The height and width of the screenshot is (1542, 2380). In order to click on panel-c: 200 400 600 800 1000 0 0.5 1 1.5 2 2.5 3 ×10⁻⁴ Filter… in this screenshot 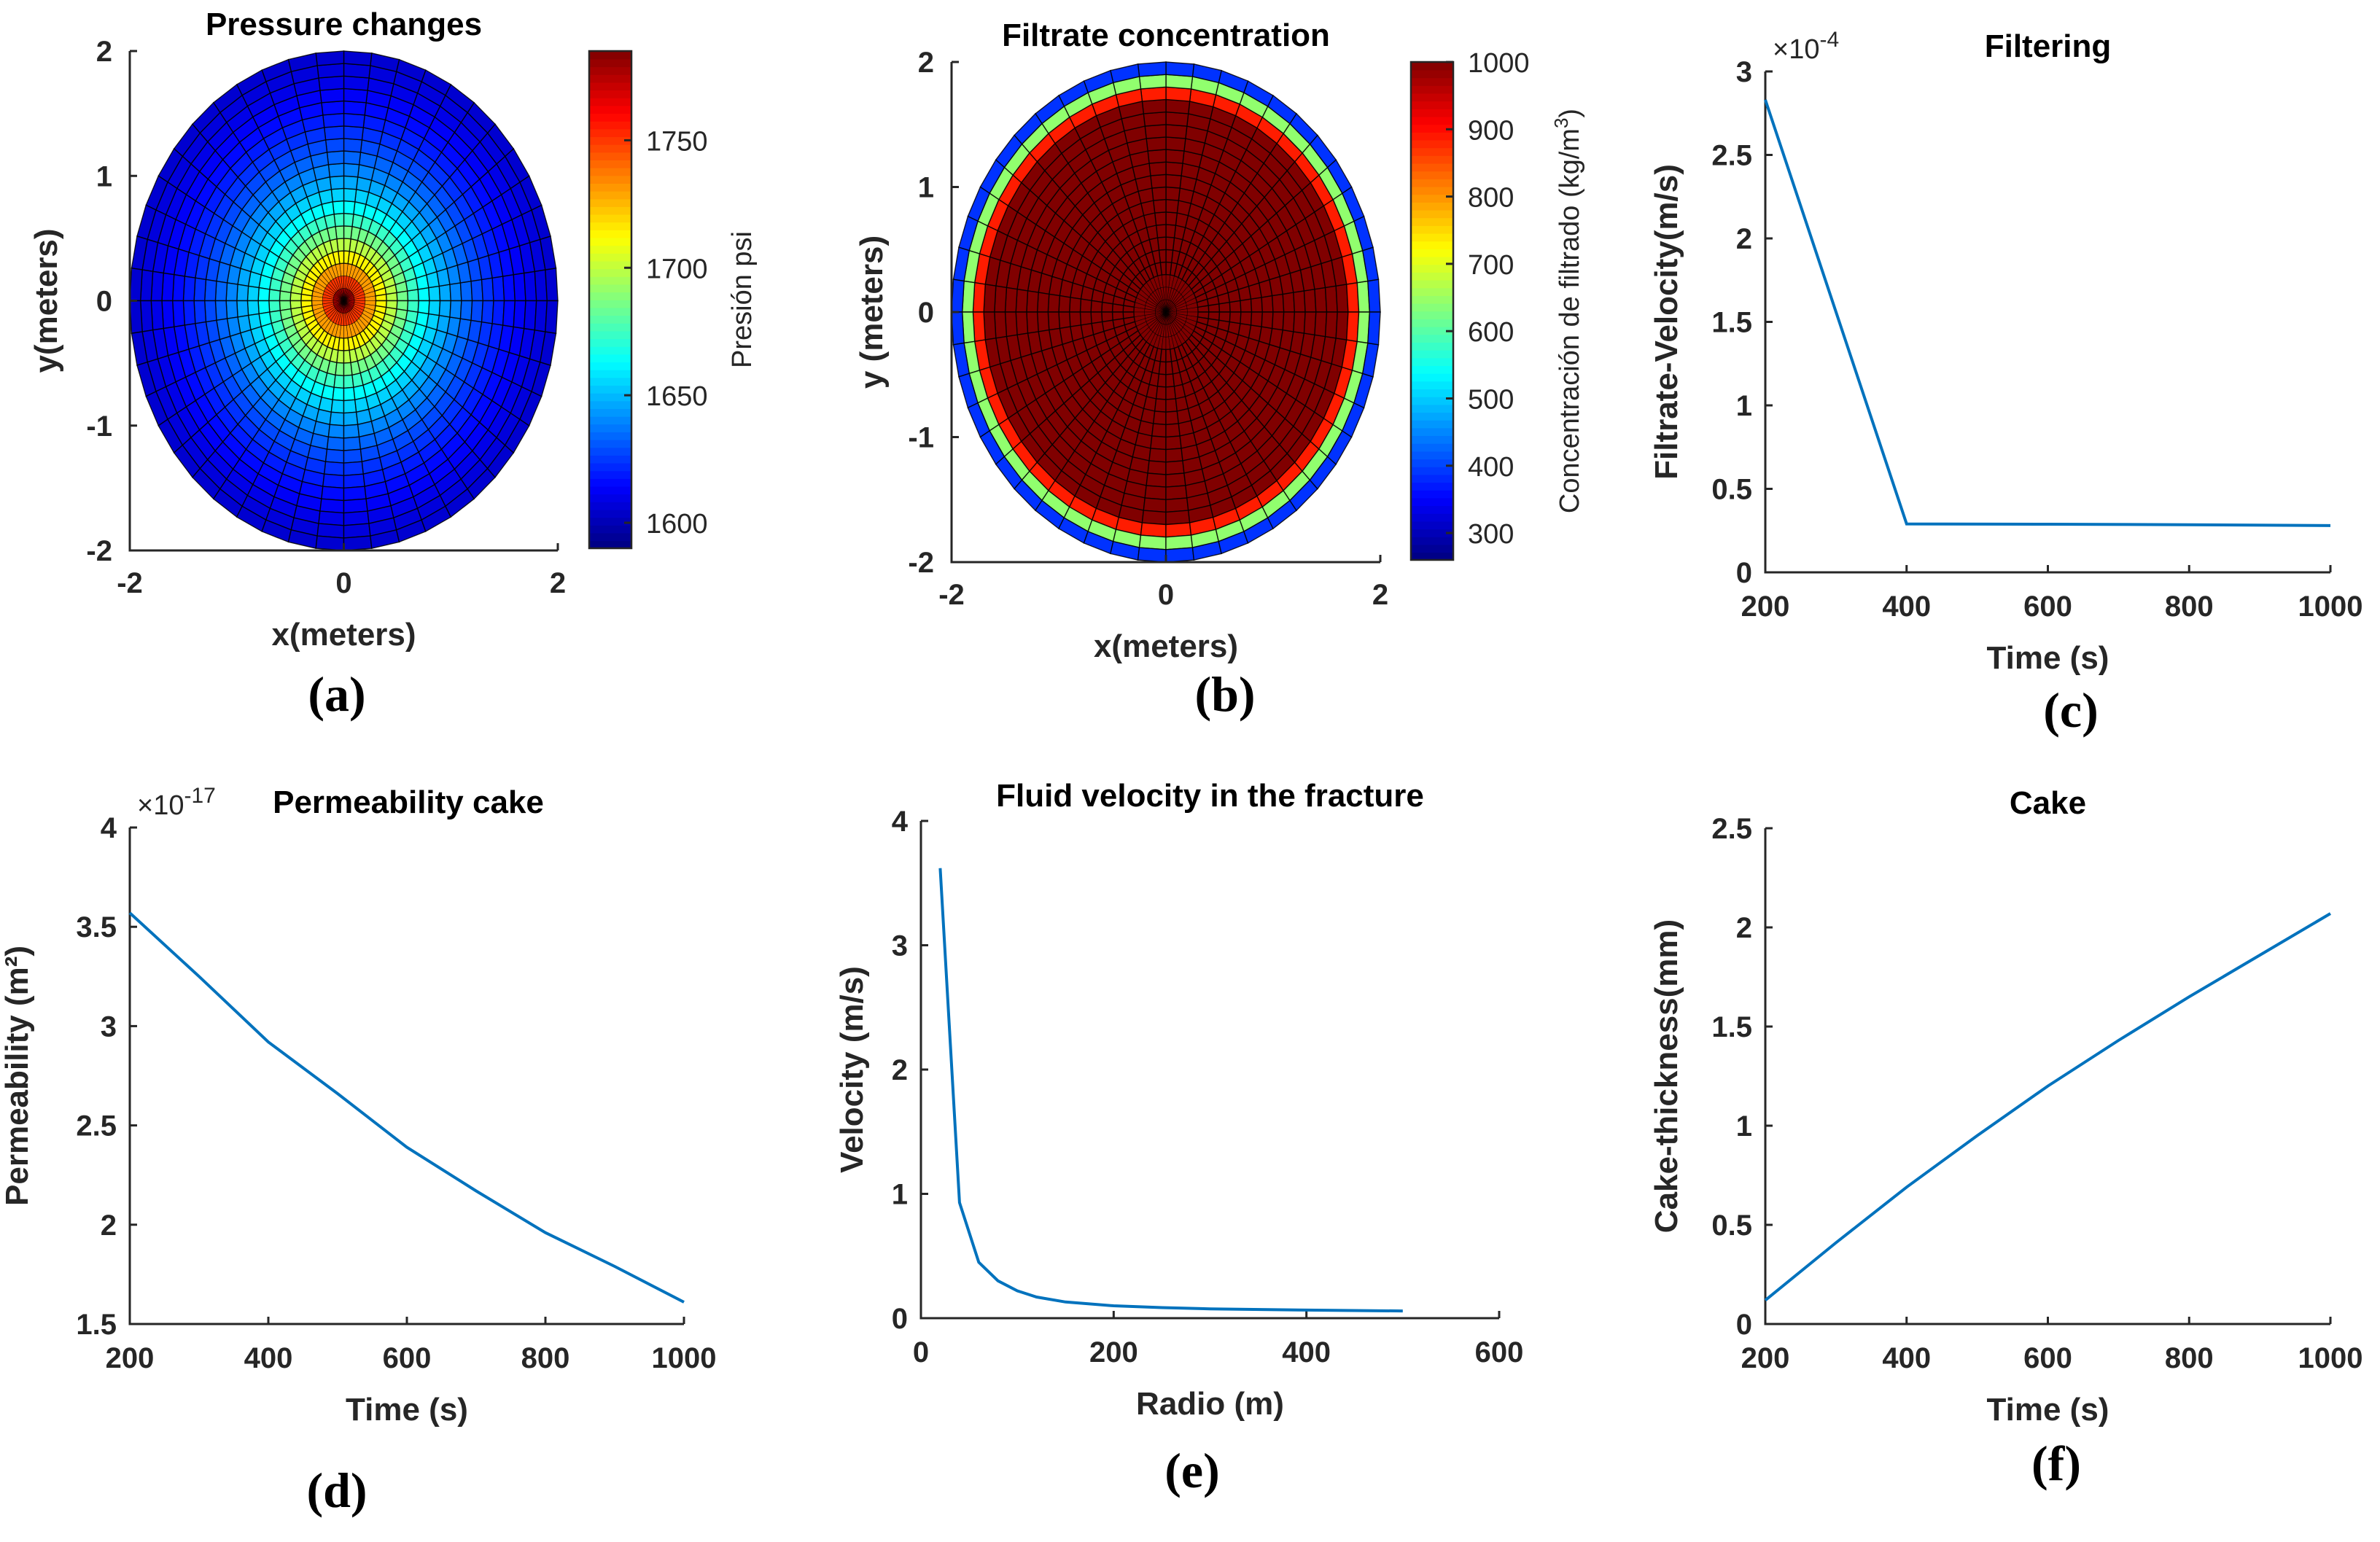, I will do `click(2005, 384)`.